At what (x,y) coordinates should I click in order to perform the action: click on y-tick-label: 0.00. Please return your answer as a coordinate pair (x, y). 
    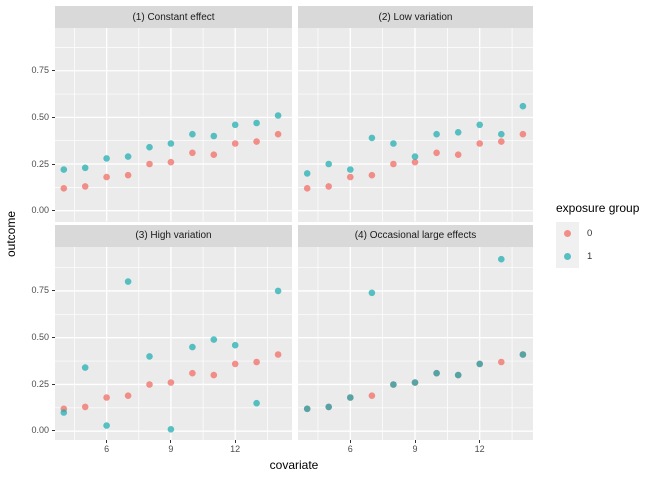
    Looking at the image, I should click on (40, 210).